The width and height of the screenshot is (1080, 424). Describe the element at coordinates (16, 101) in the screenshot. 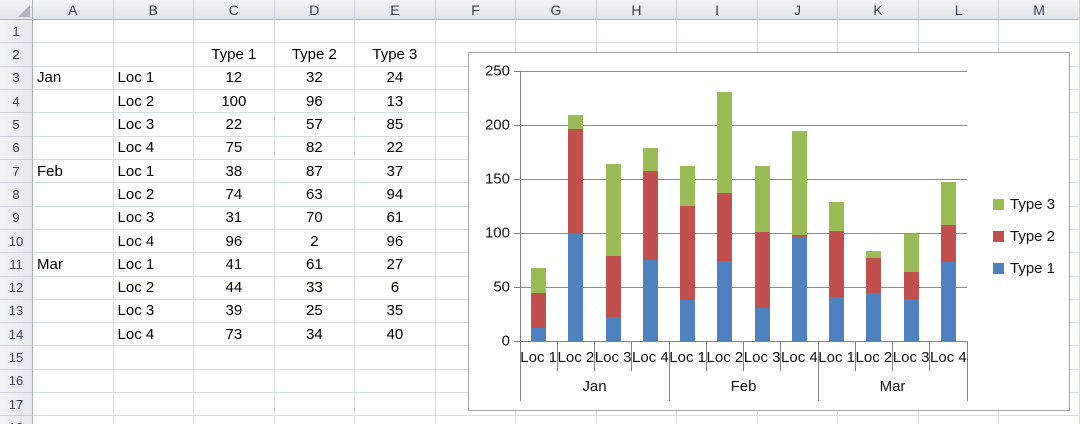

I see `row-header-4: 4` at that location.